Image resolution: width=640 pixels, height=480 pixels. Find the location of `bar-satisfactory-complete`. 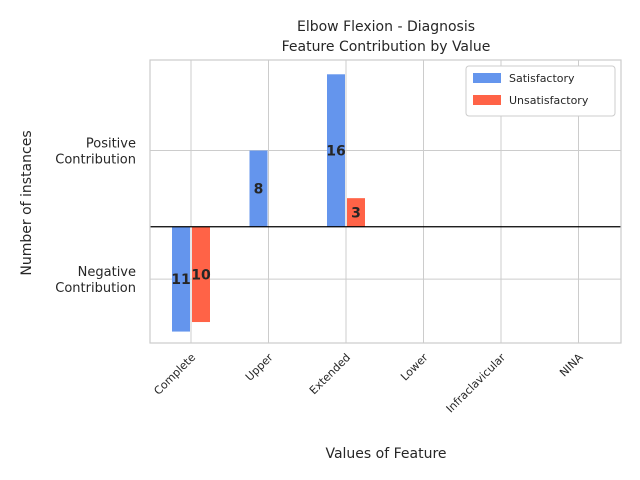

bar-satisfactory-complete is located at coordinates (181, 279).